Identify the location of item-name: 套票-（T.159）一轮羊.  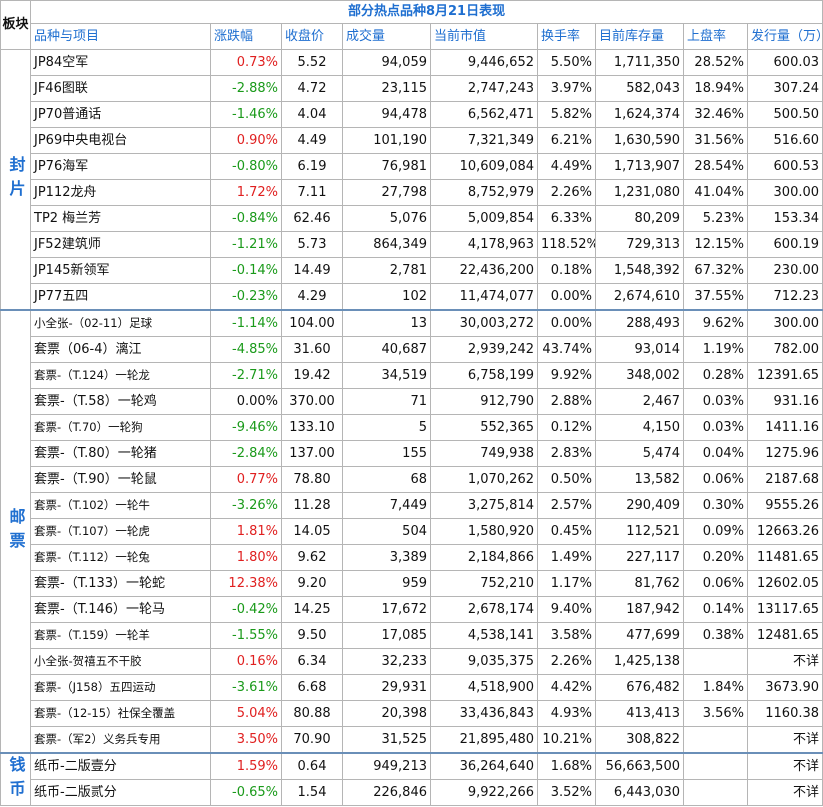
(120, 635).